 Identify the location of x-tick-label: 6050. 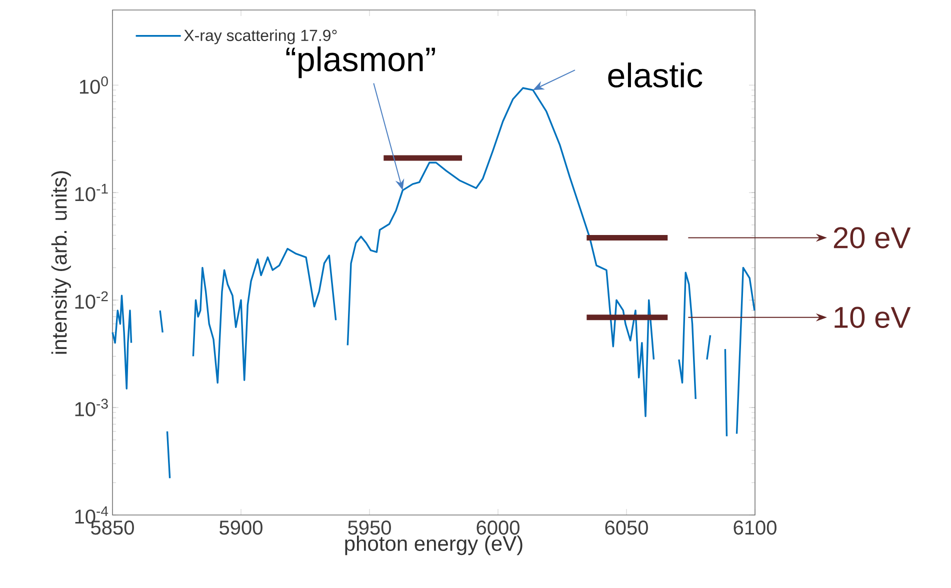
(626, 527).